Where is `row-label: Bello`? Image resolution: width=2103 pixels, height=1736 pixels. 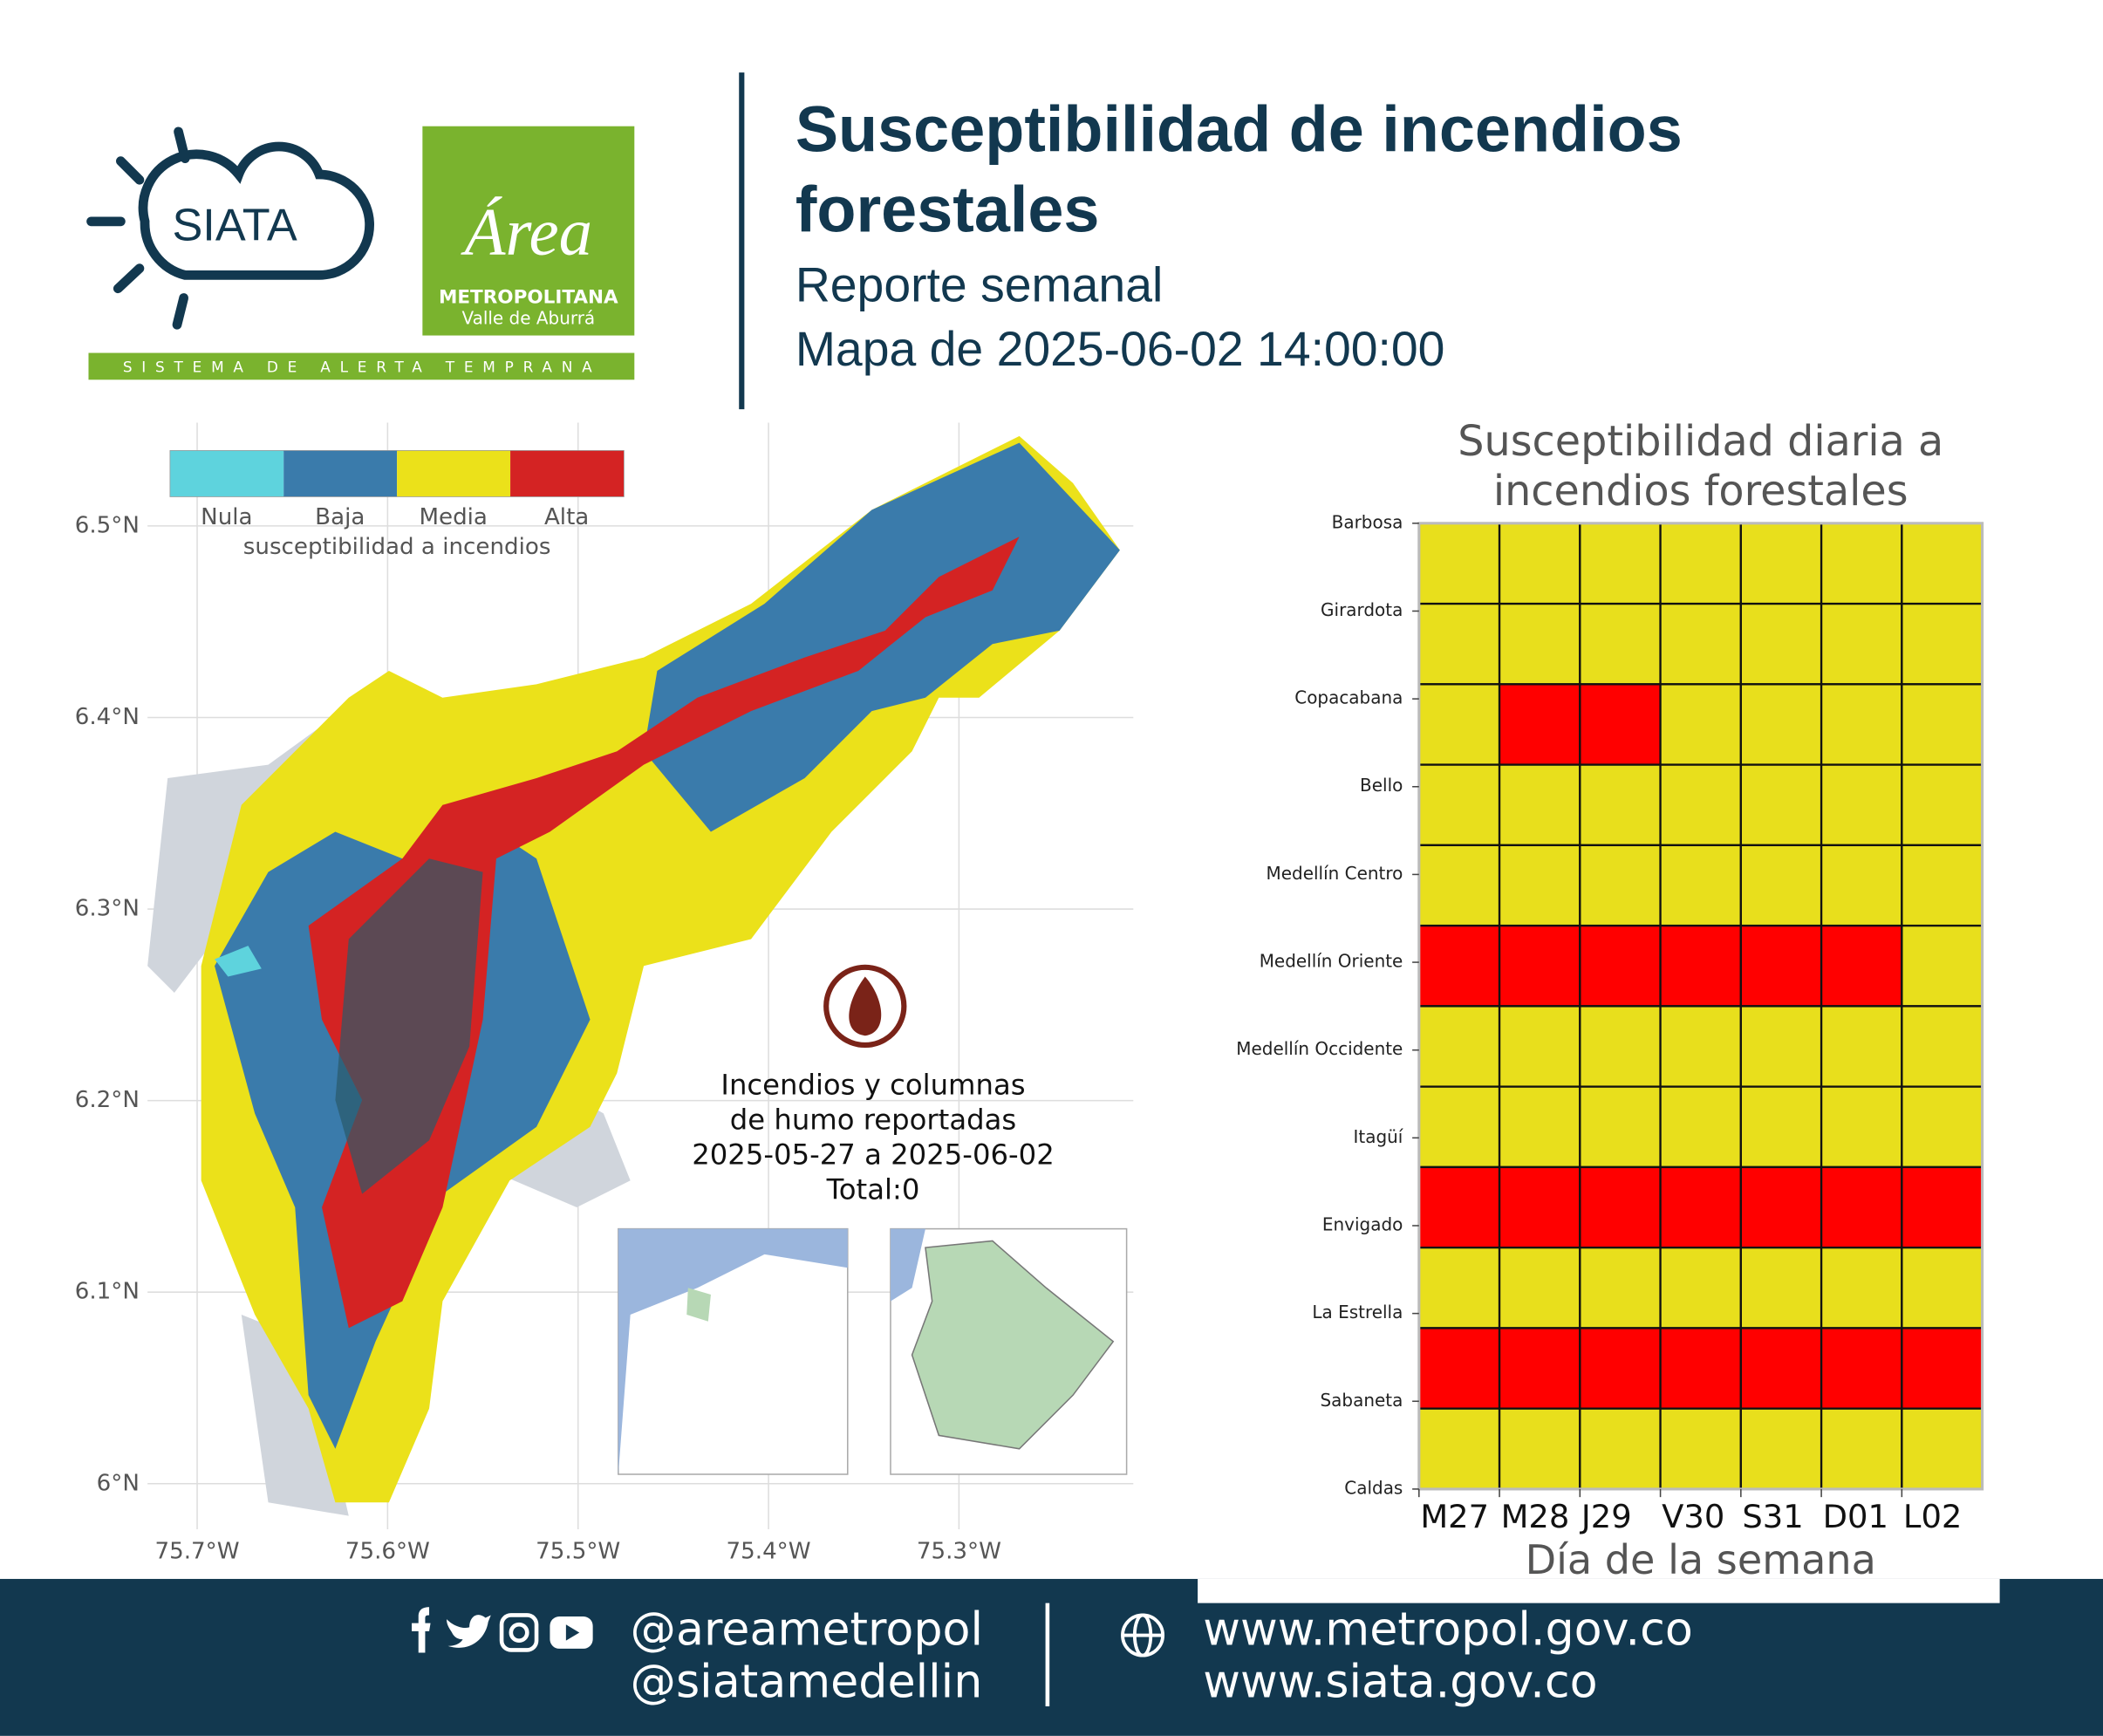 row-label: Bello is located at coordinates (1381, 785).